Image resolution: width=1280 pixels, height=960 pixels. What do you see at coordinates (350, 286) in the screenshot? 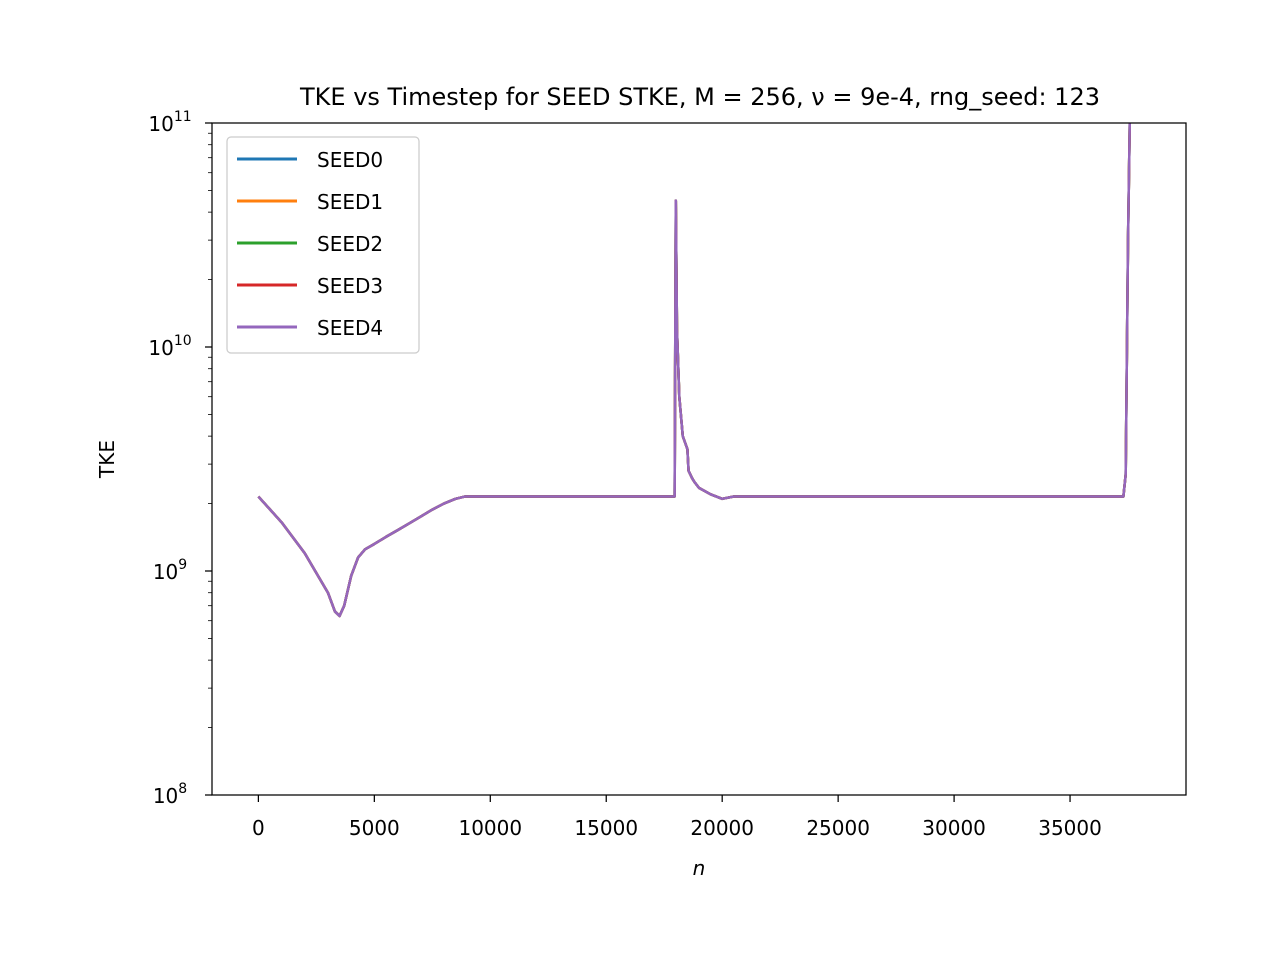
I see `legend-label: SEED3` at bounding box center [350, 286].